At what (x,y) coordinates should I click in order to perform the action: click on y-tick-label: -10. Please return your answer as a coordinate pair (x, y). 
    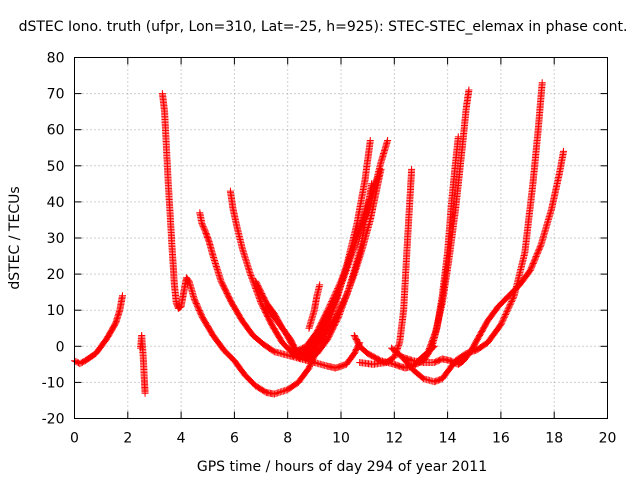
    Looking at the image, I should click on (53, 383).